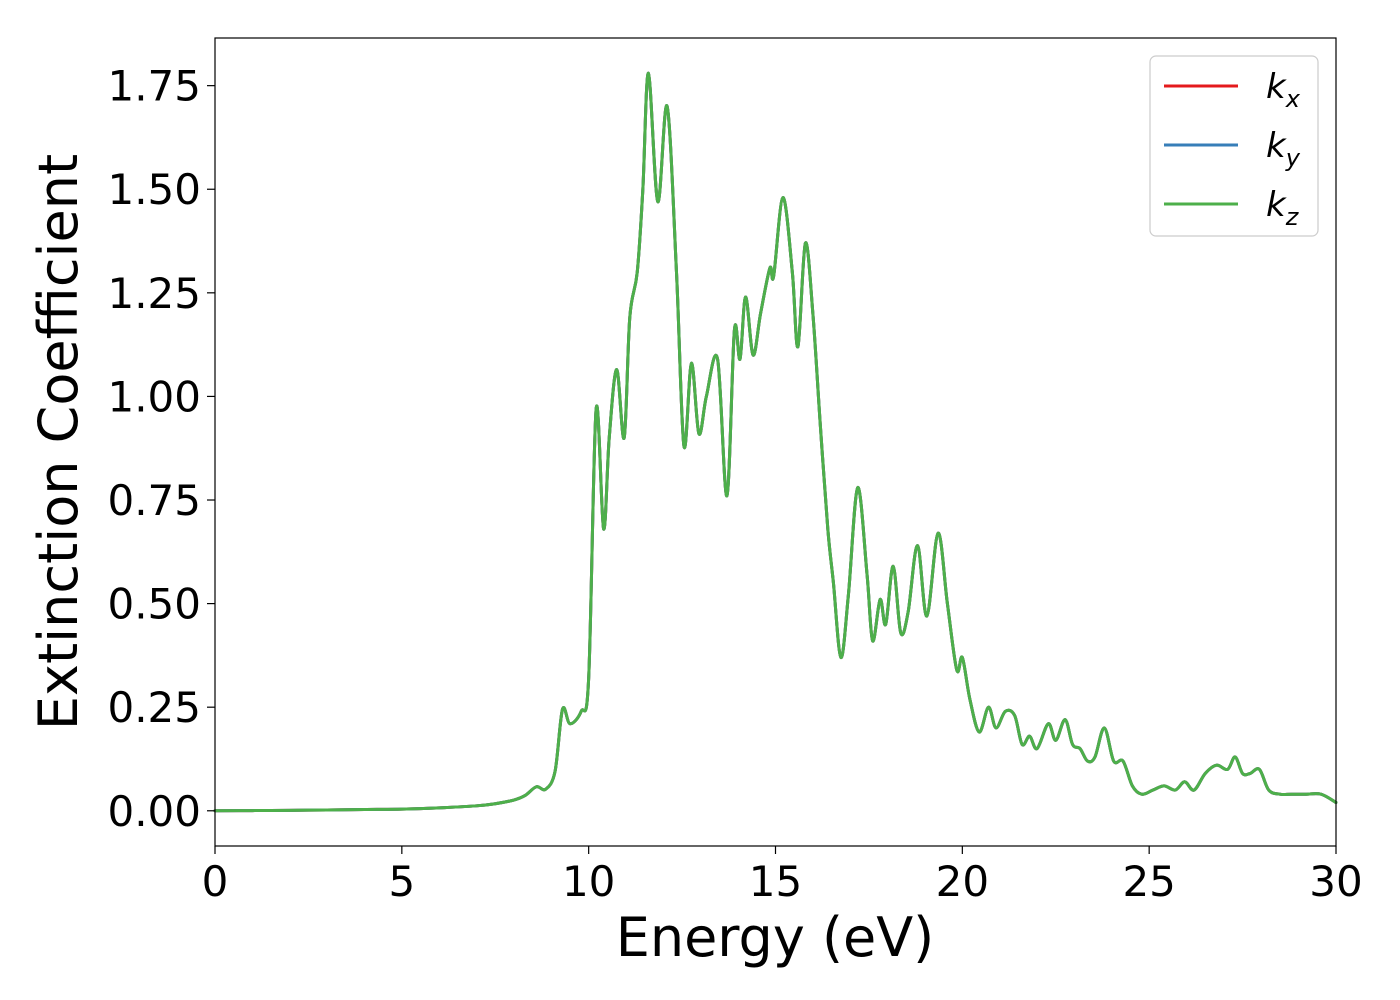 Image resolution: width=1400 pixels, height=1000 pixels. What do you see at coordinates (775, 881) in the screenshot?
I see `x-tick-label: 15` at bounding box center [775, 881].